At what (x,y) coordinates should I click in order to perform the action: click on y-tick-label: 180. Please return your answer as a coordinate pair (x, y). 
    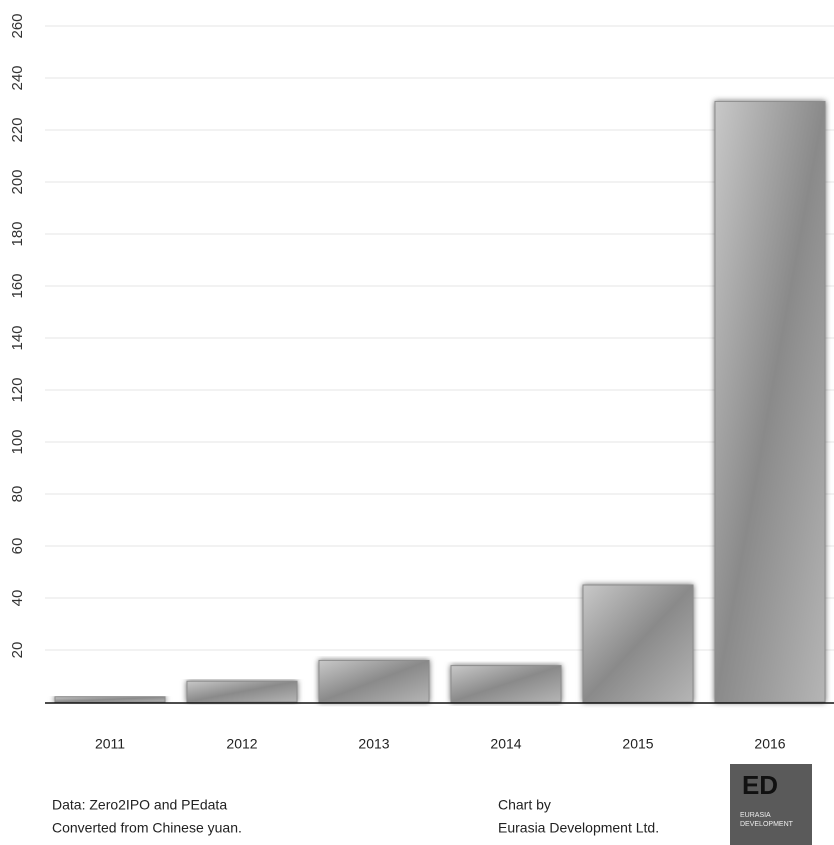
    Looking at the image, I should click on (17, 233).